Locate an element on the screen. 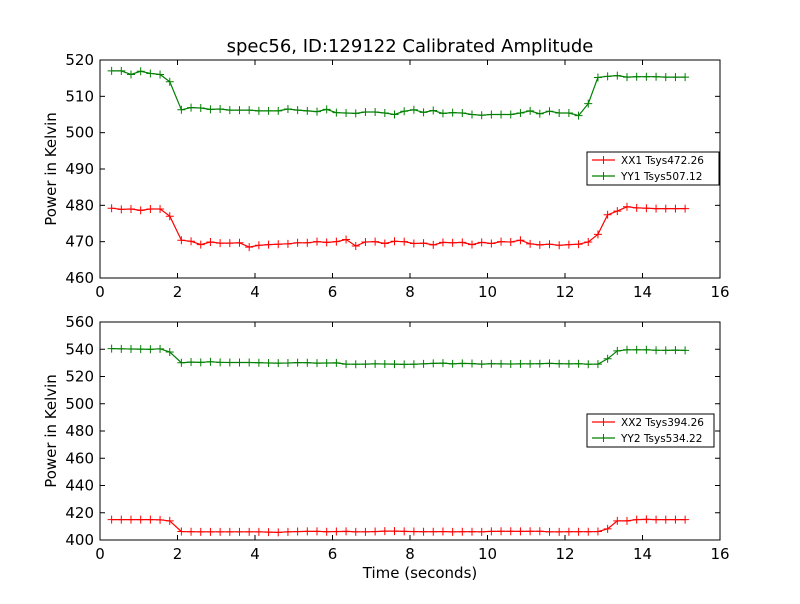 This screenshot has height=604, width=800. y-tick-label: 520 is located at coordinates (79, 60).